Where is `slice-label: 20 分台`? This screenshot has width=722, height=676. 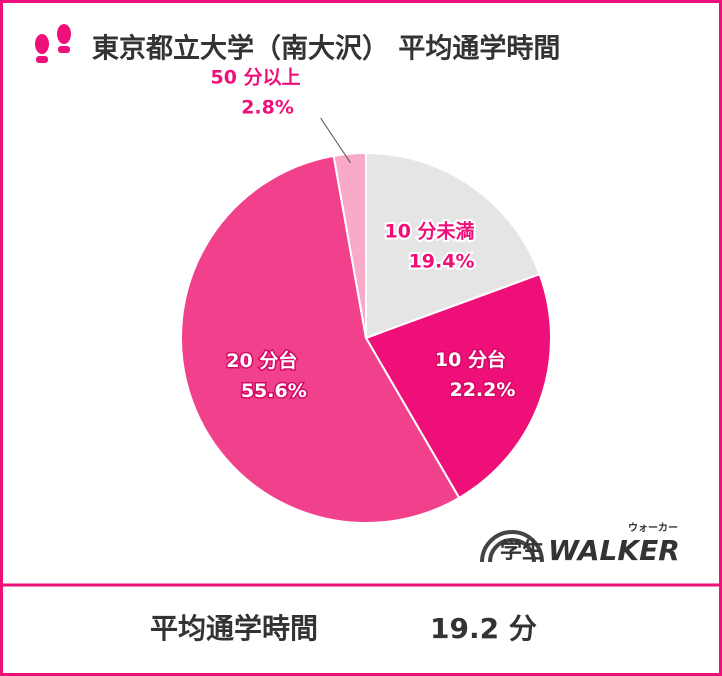 slice-label: 20 分台 is located at coordinates (261, 360).